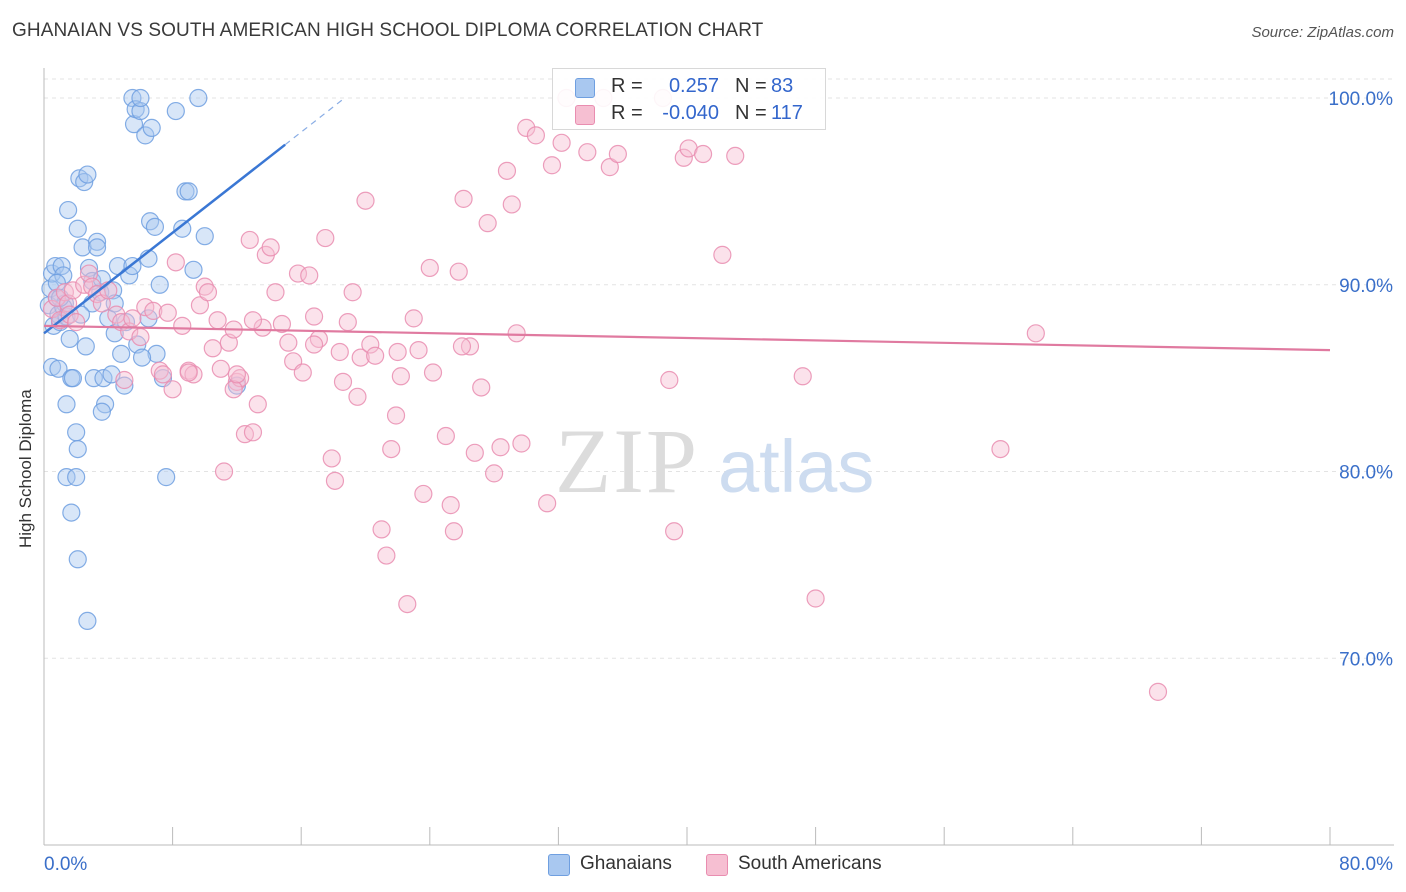 This screenshot has width=1406, height=892. I want to click on stats-row-south-americans: R = -0.040 N = 117, so click(689, 114).